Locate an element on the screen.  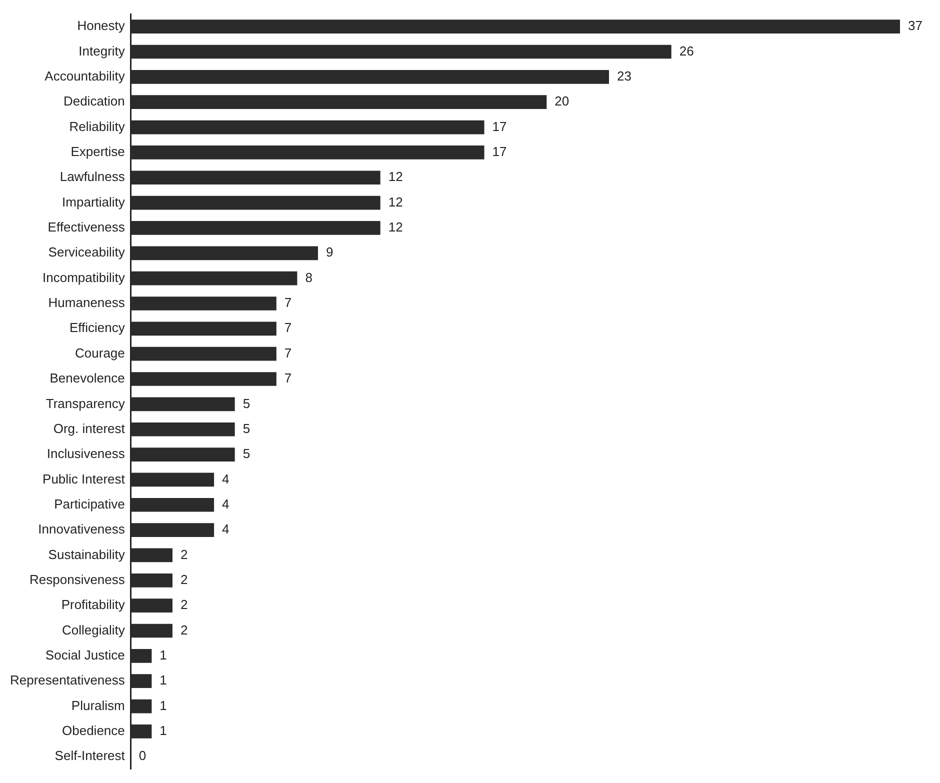
y-tick-label: Expertise is located at coordinates (97, 152).